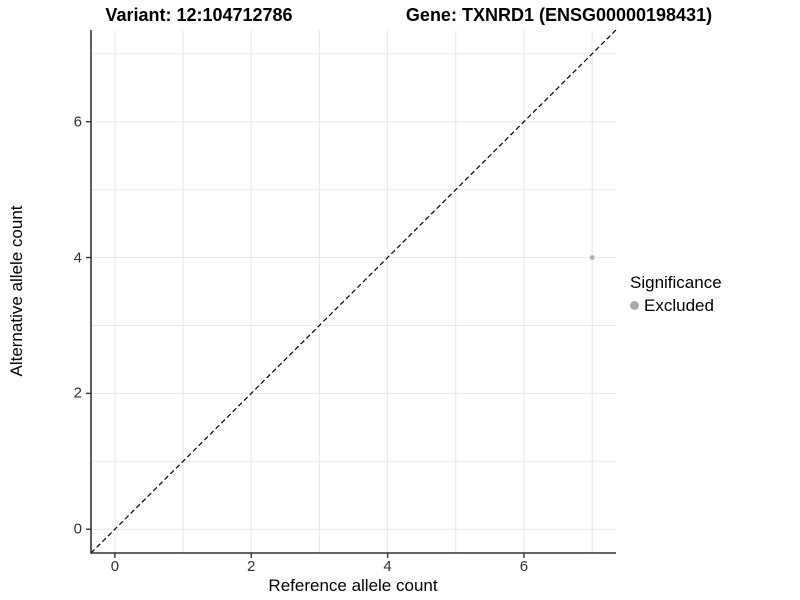  I want to click on excluded-point-icon, so click(634, 305).